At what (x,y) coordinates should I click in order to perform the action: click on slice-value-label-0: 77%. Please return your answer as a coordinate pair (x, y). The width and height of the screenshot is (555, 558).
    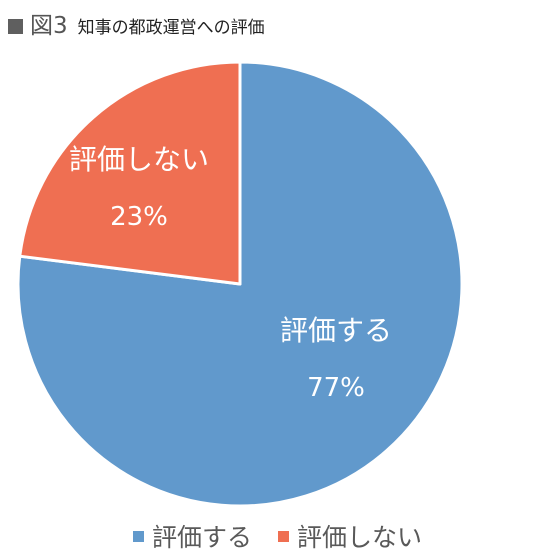
    Looking at the image, I should click on (336, 388).